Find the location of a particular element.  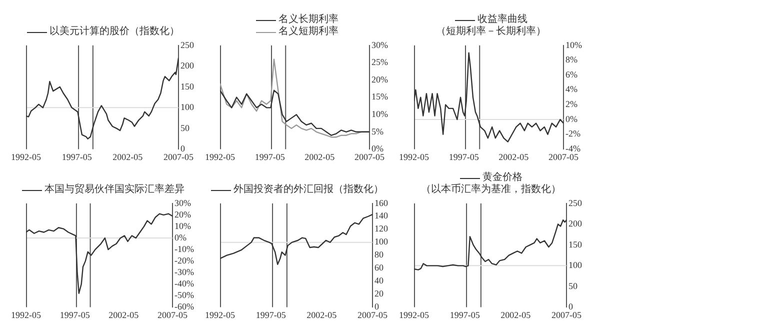

legend-label: 黄金价格 is located at coordinates (502, 178).